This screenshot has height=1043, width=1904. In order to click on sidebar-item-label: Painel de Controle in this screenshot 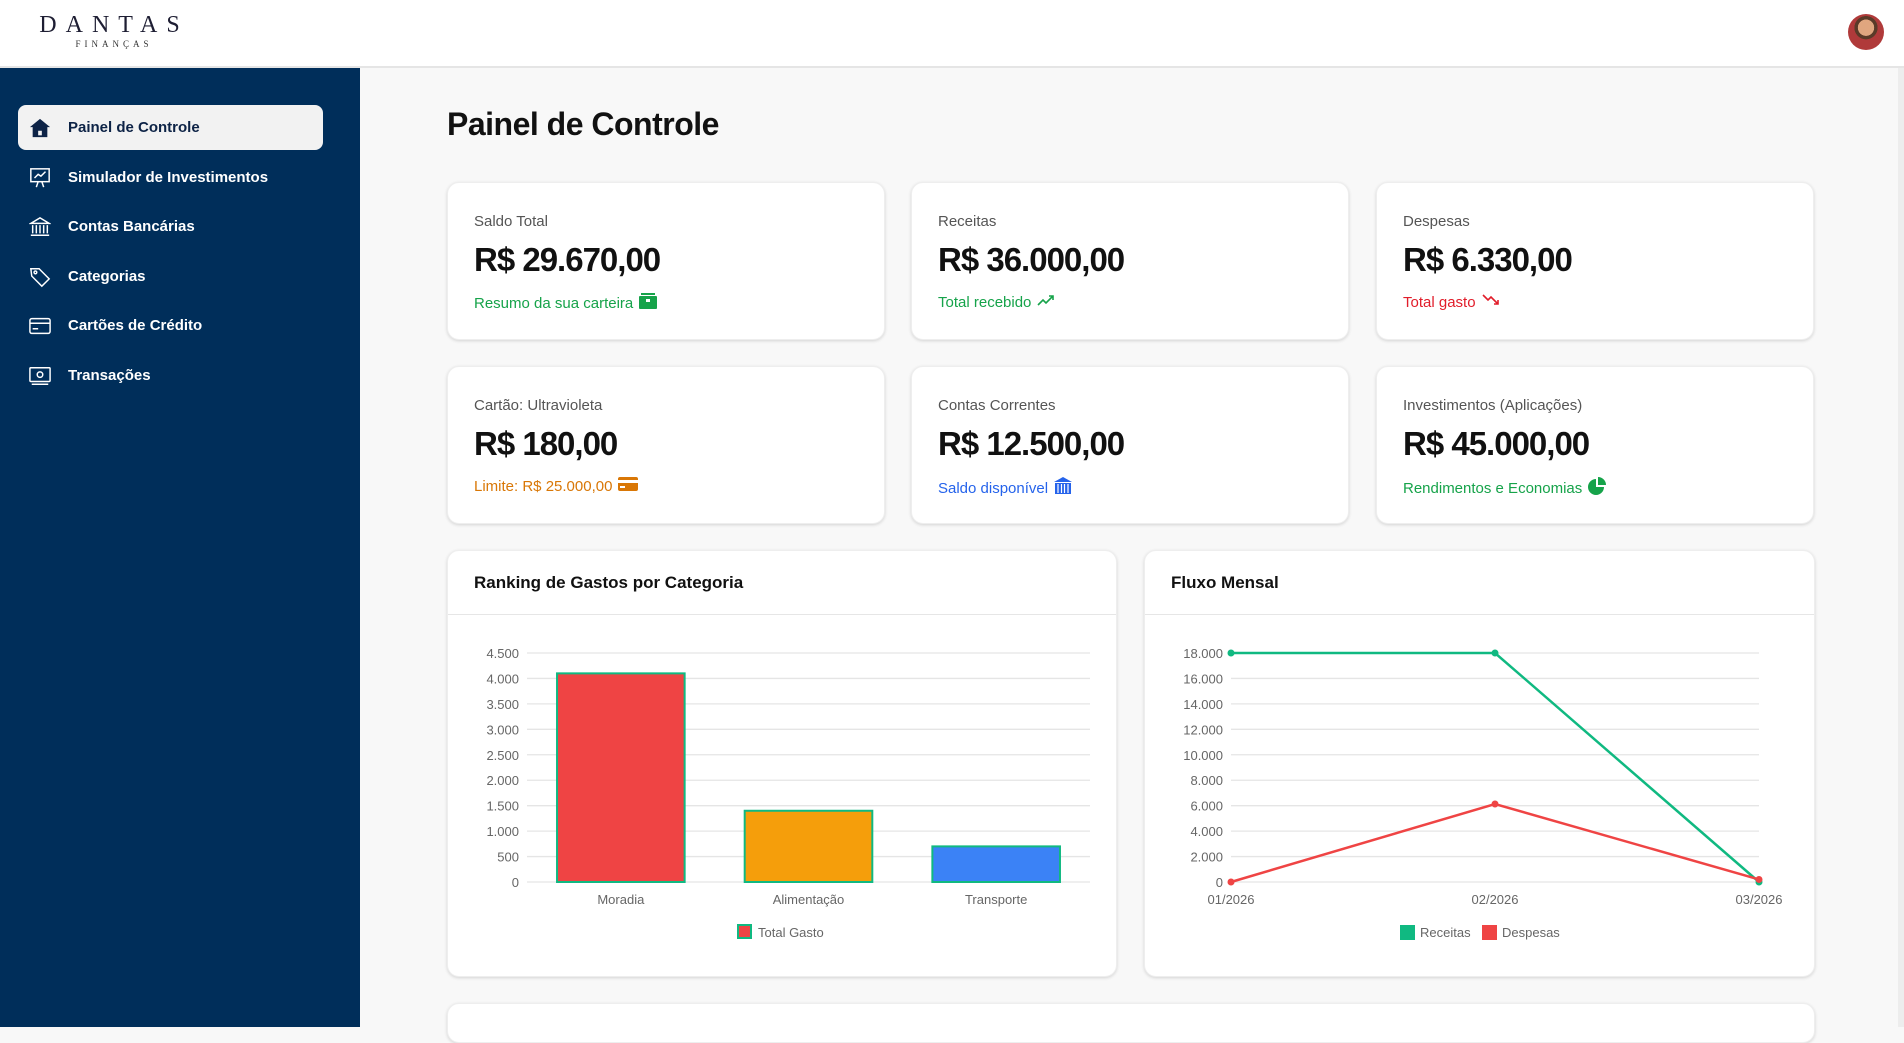, I will do `click(134, 127)`.